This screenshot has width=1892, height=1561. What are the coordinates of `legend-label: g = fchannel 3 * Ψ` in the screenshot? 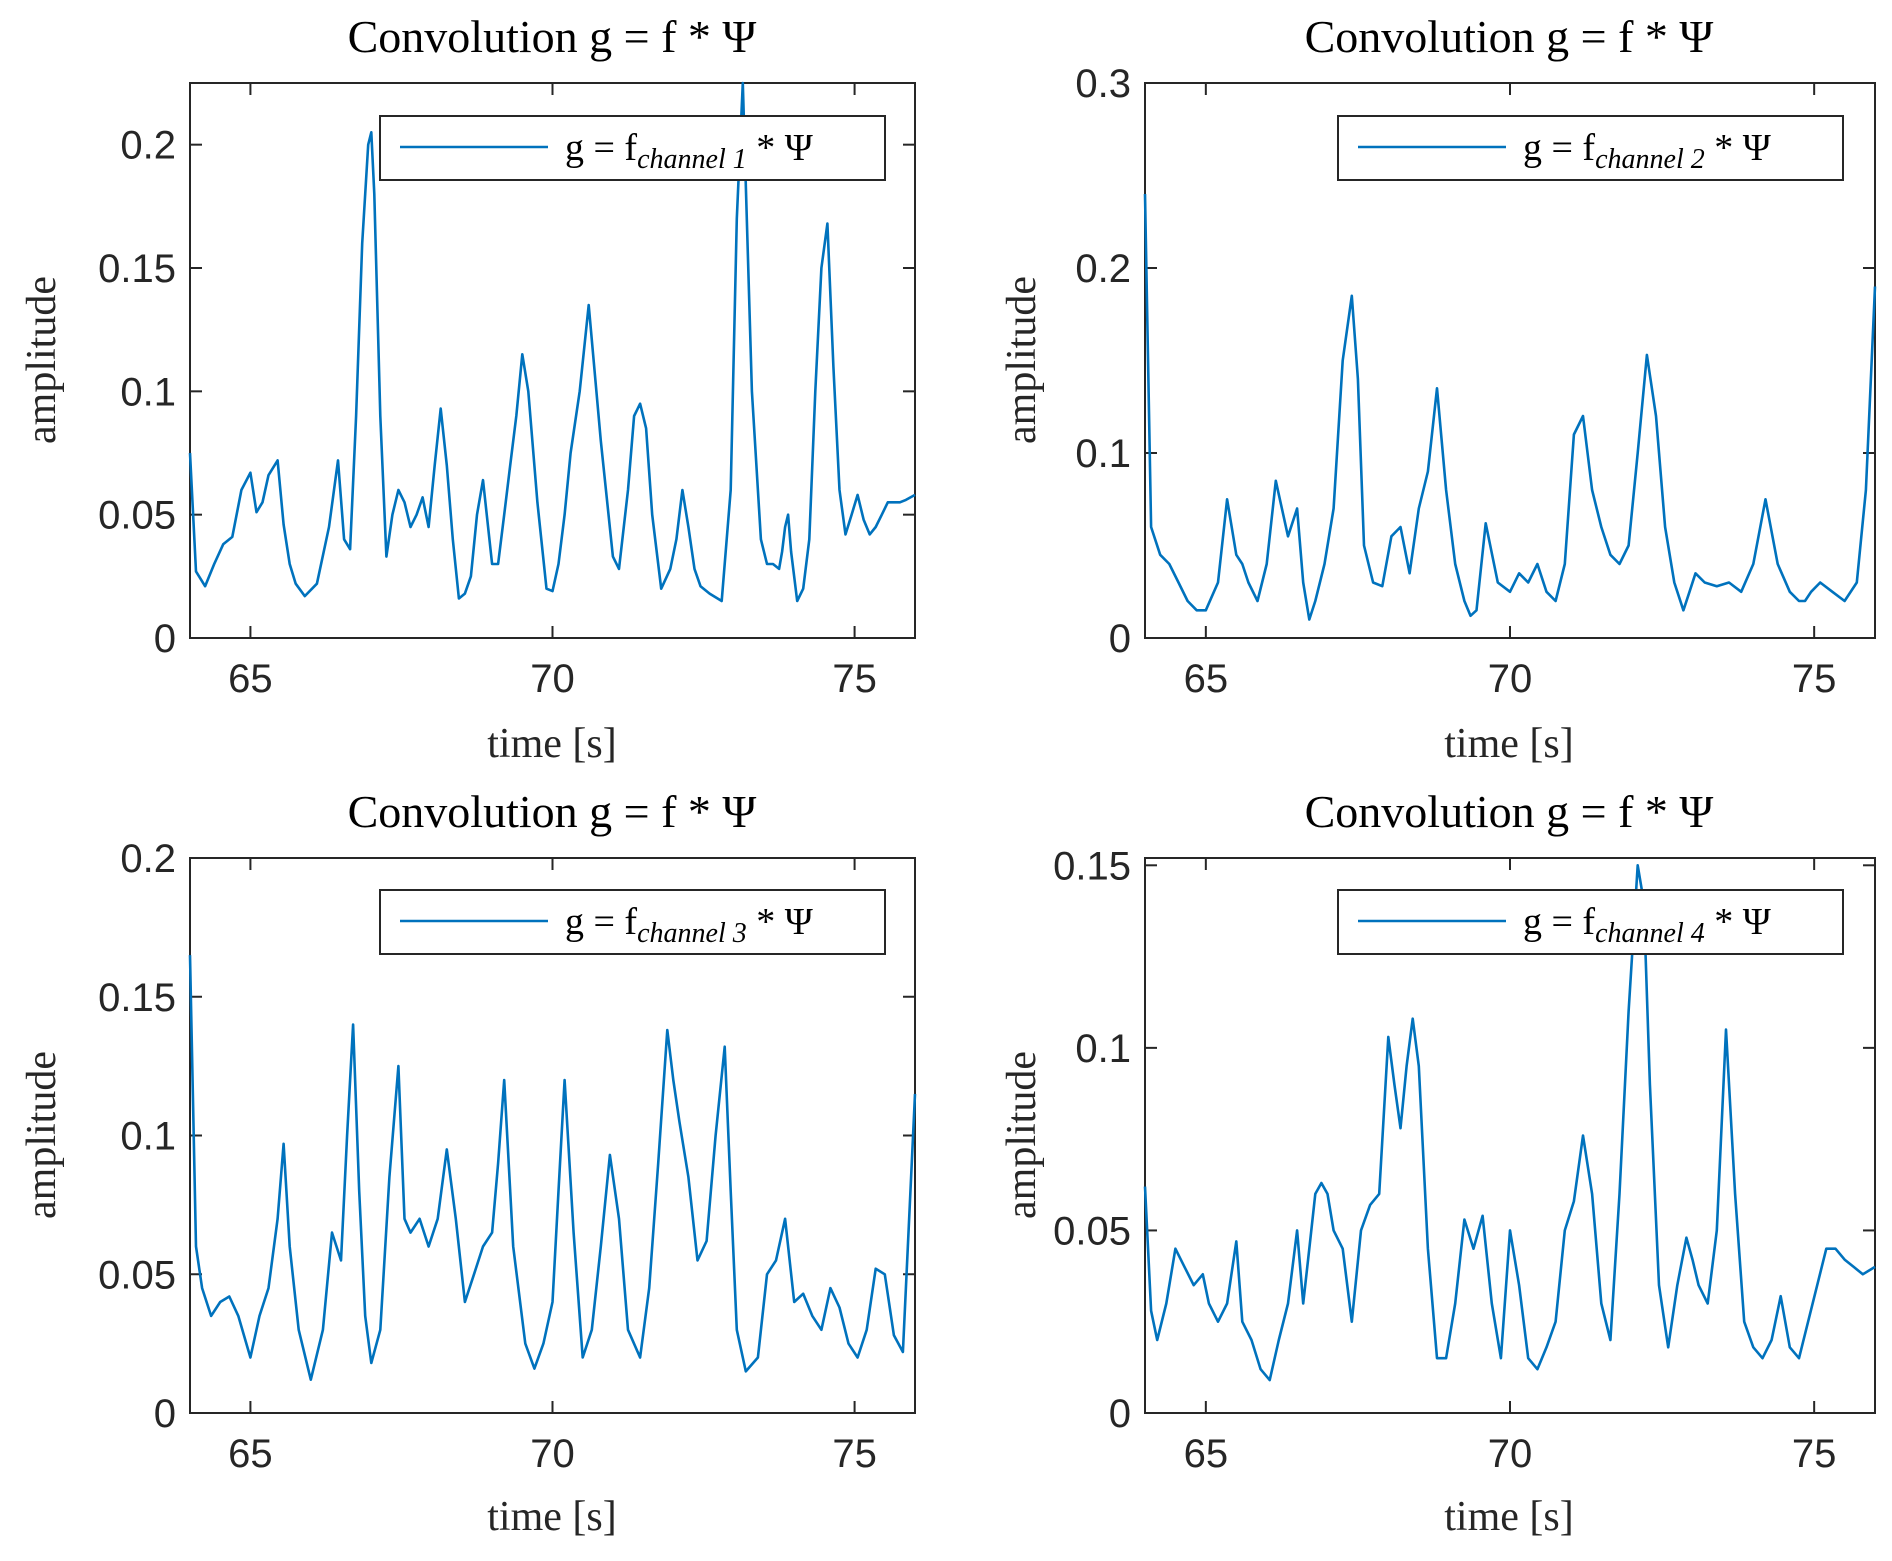 It's located at (689, 925).